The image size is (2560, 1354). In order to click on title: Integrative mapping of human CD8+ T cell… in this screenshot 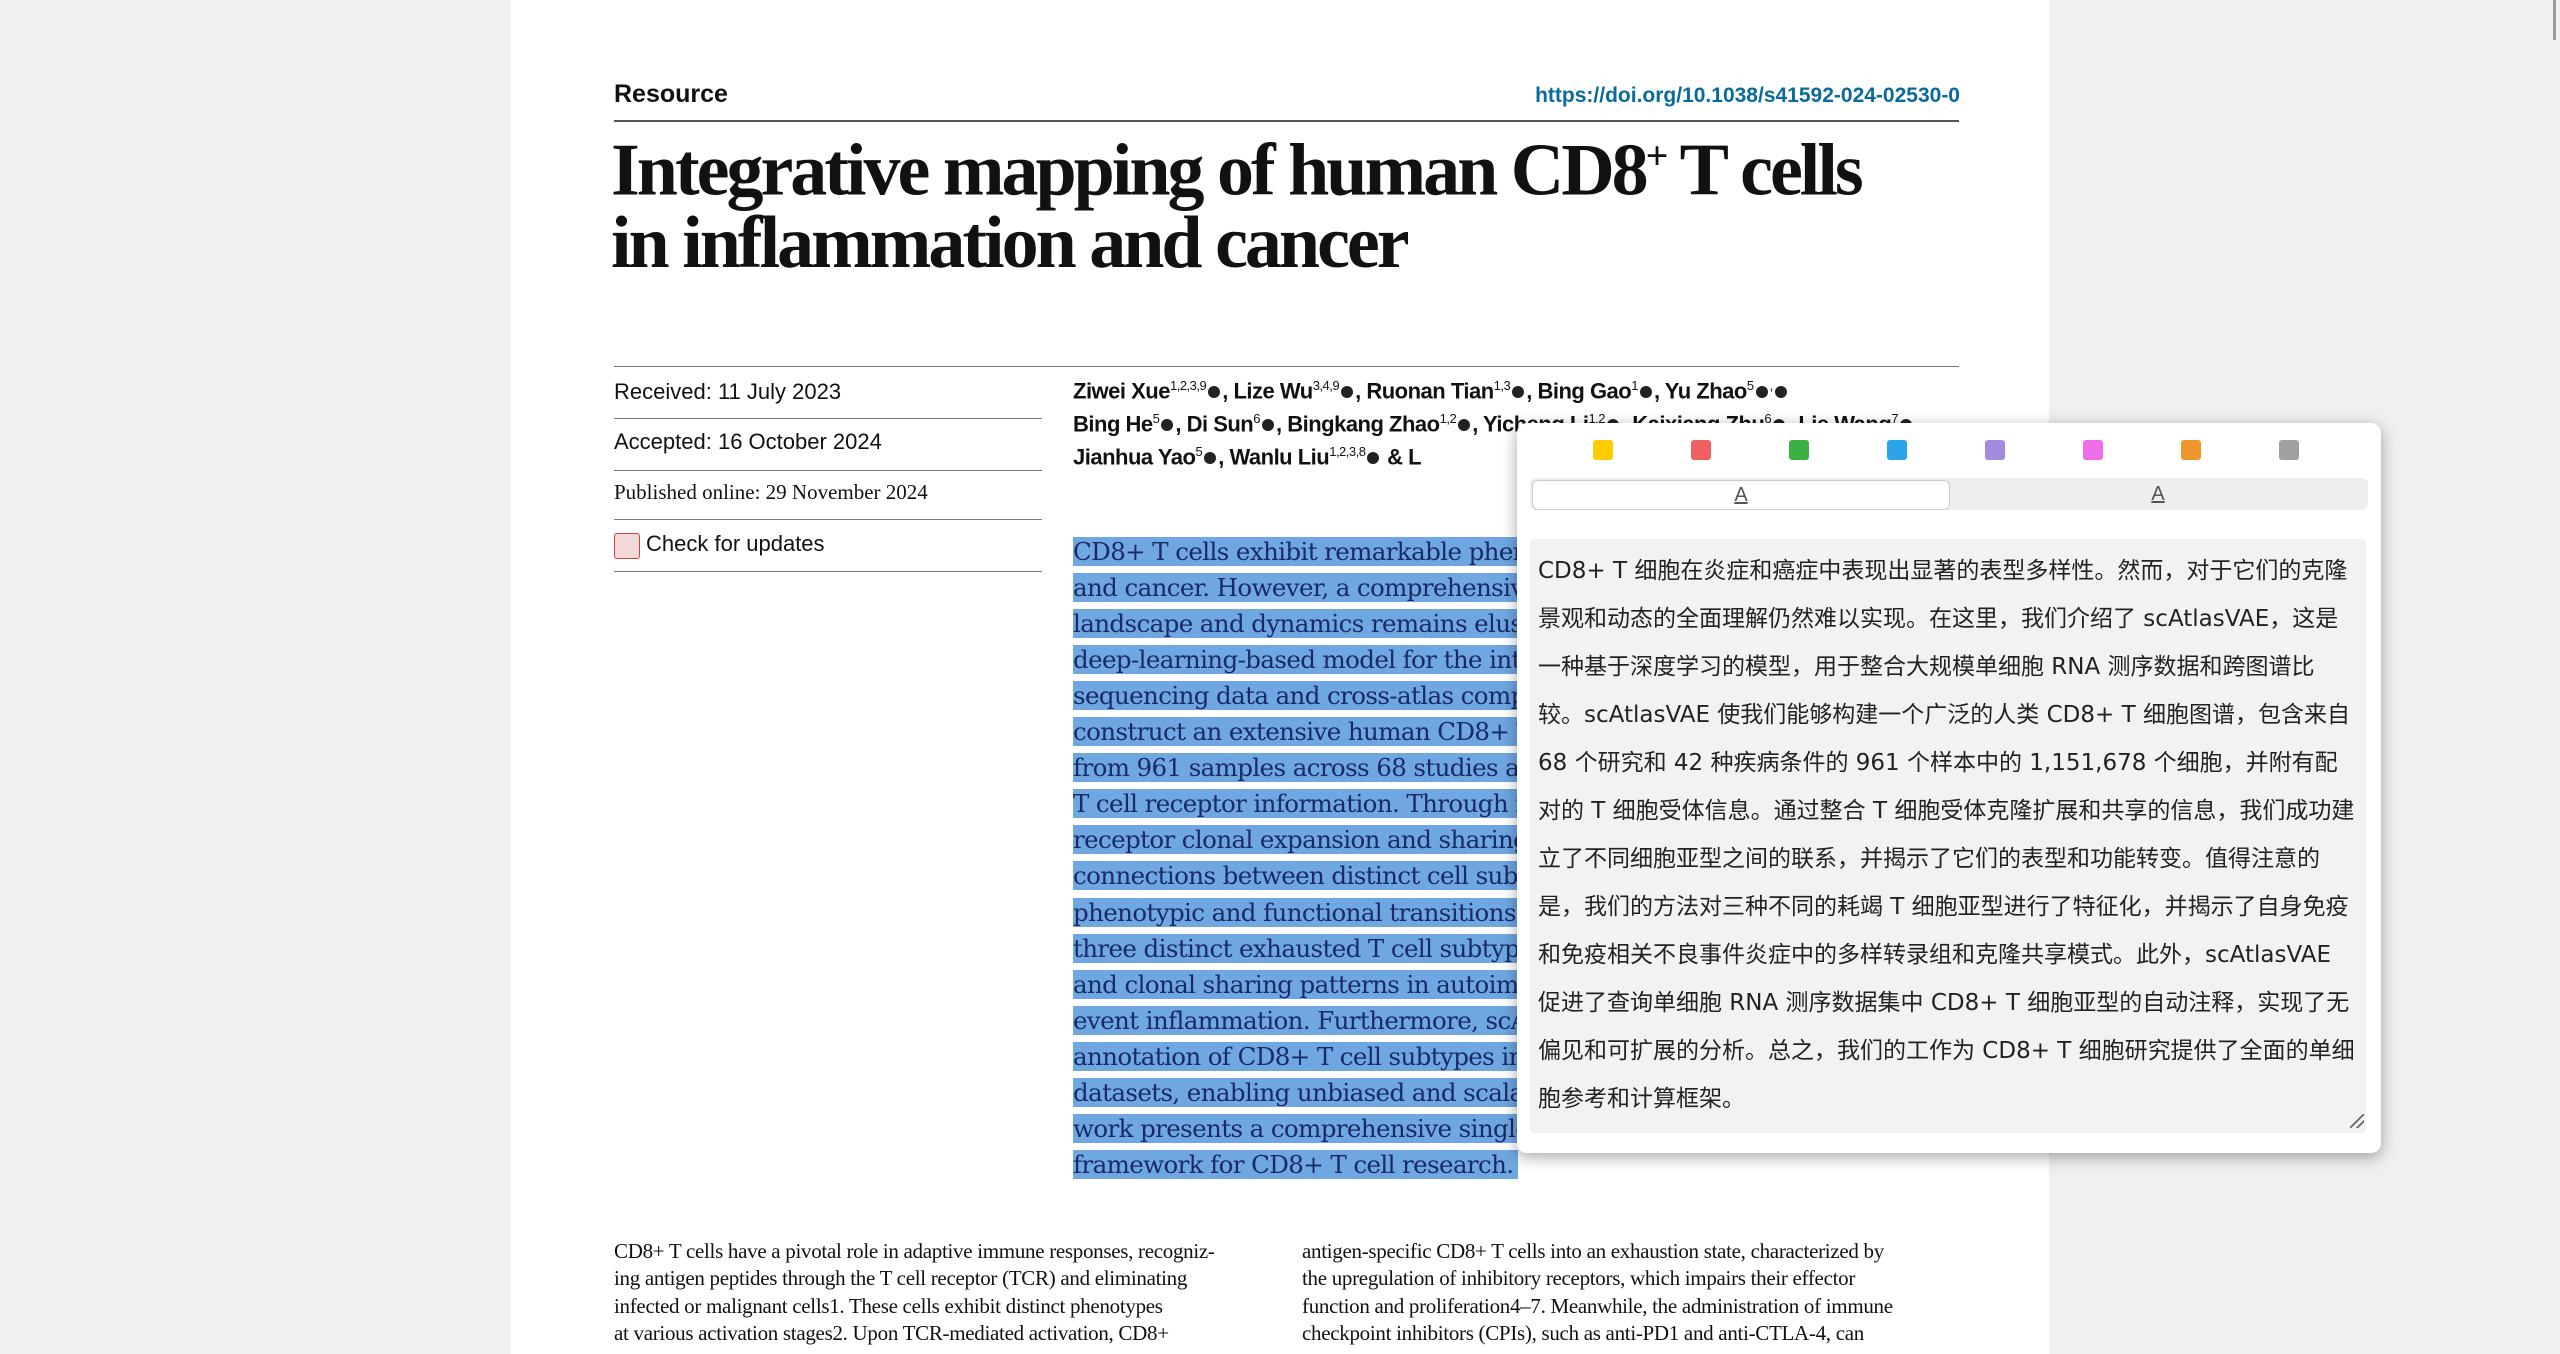, I will do `click(1237, 200)`.